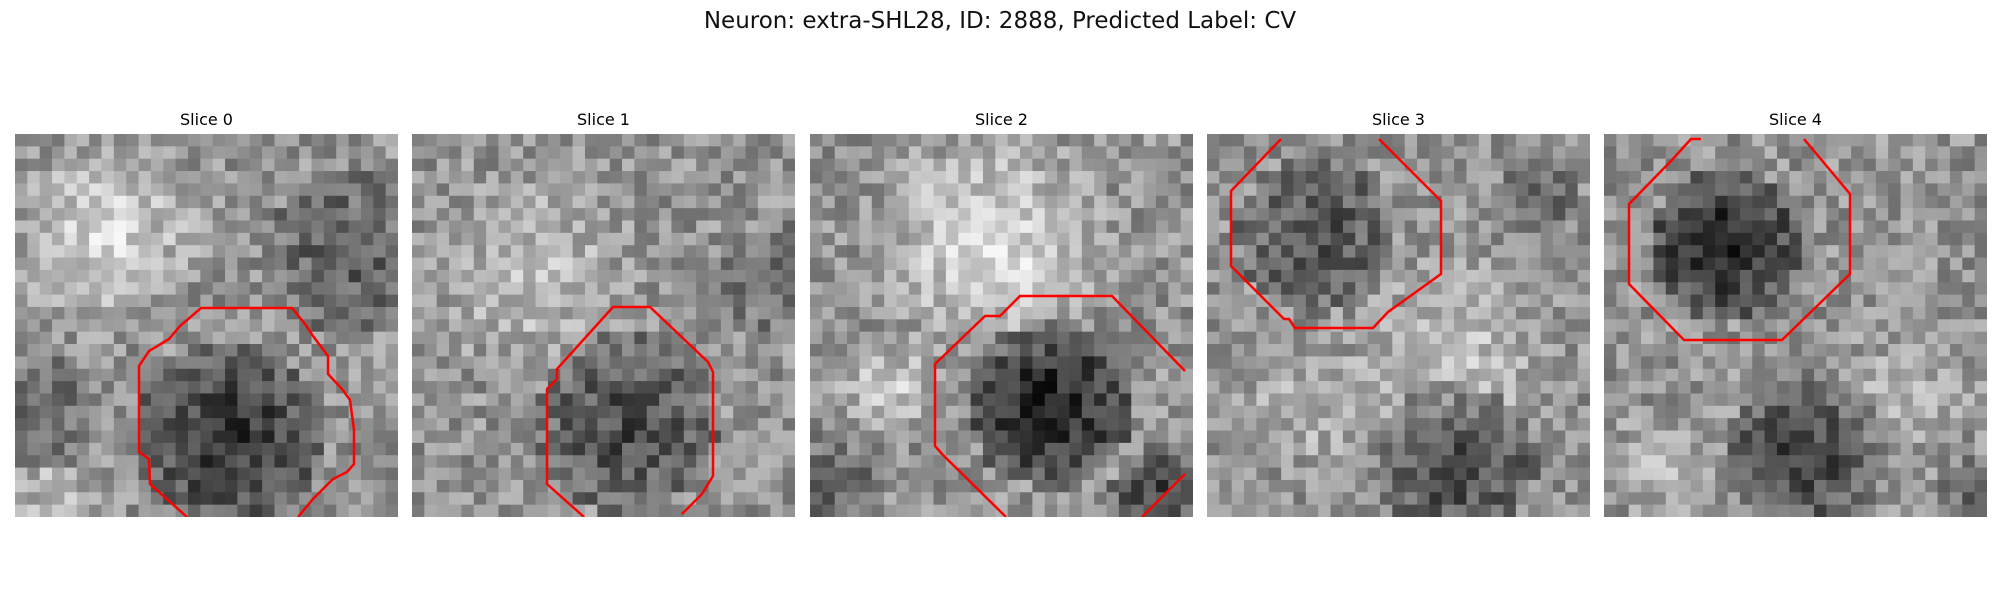  I want to click on slice-title: Slice 0, so click(206, 119).